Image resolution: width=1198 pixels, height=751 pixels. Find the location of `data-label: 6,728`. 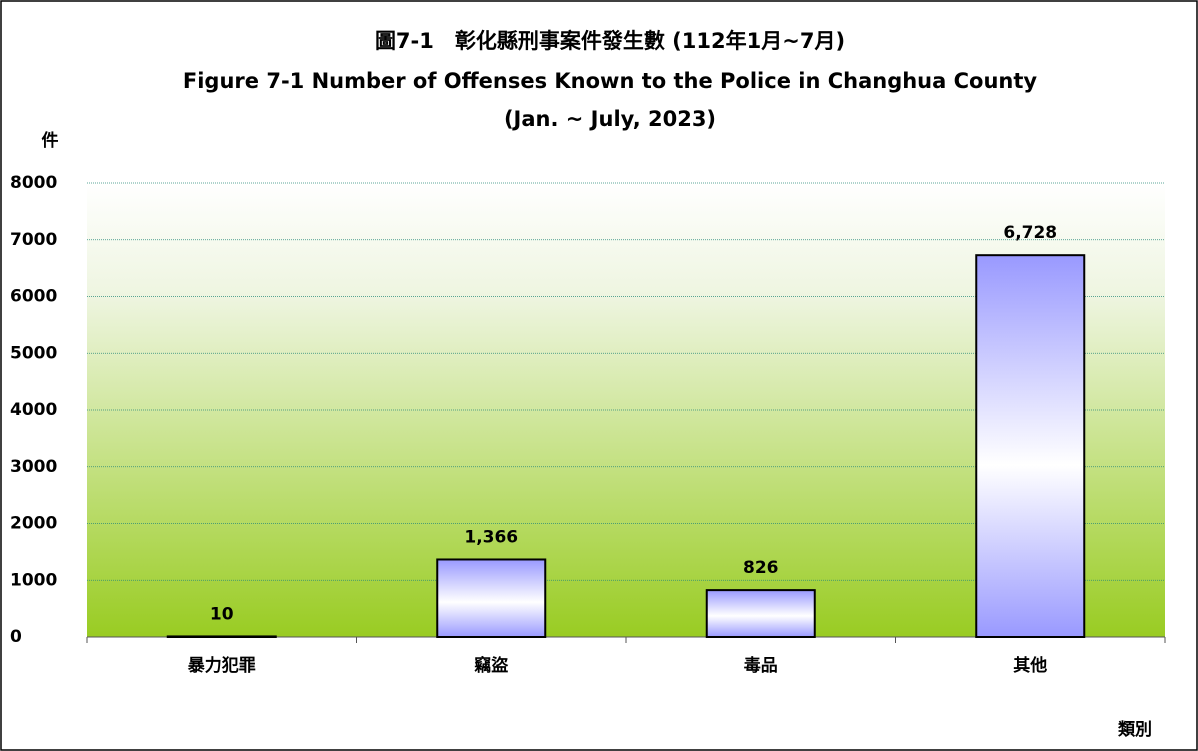

data-label: 6,728 is located at coordinates (1030, 233).